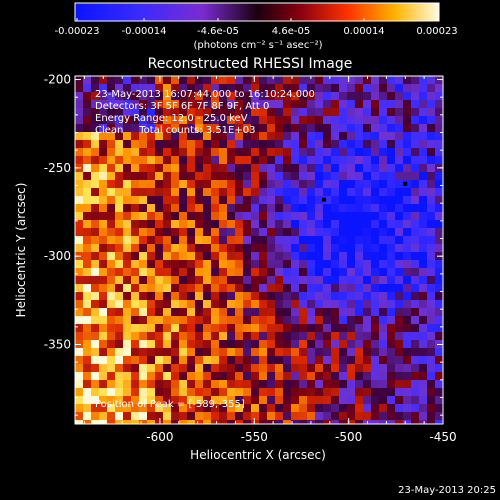 The height and width of the screenshot is (500, 500). I want to click on colorbar-tick-label: 0.00014, so click(363, 31).